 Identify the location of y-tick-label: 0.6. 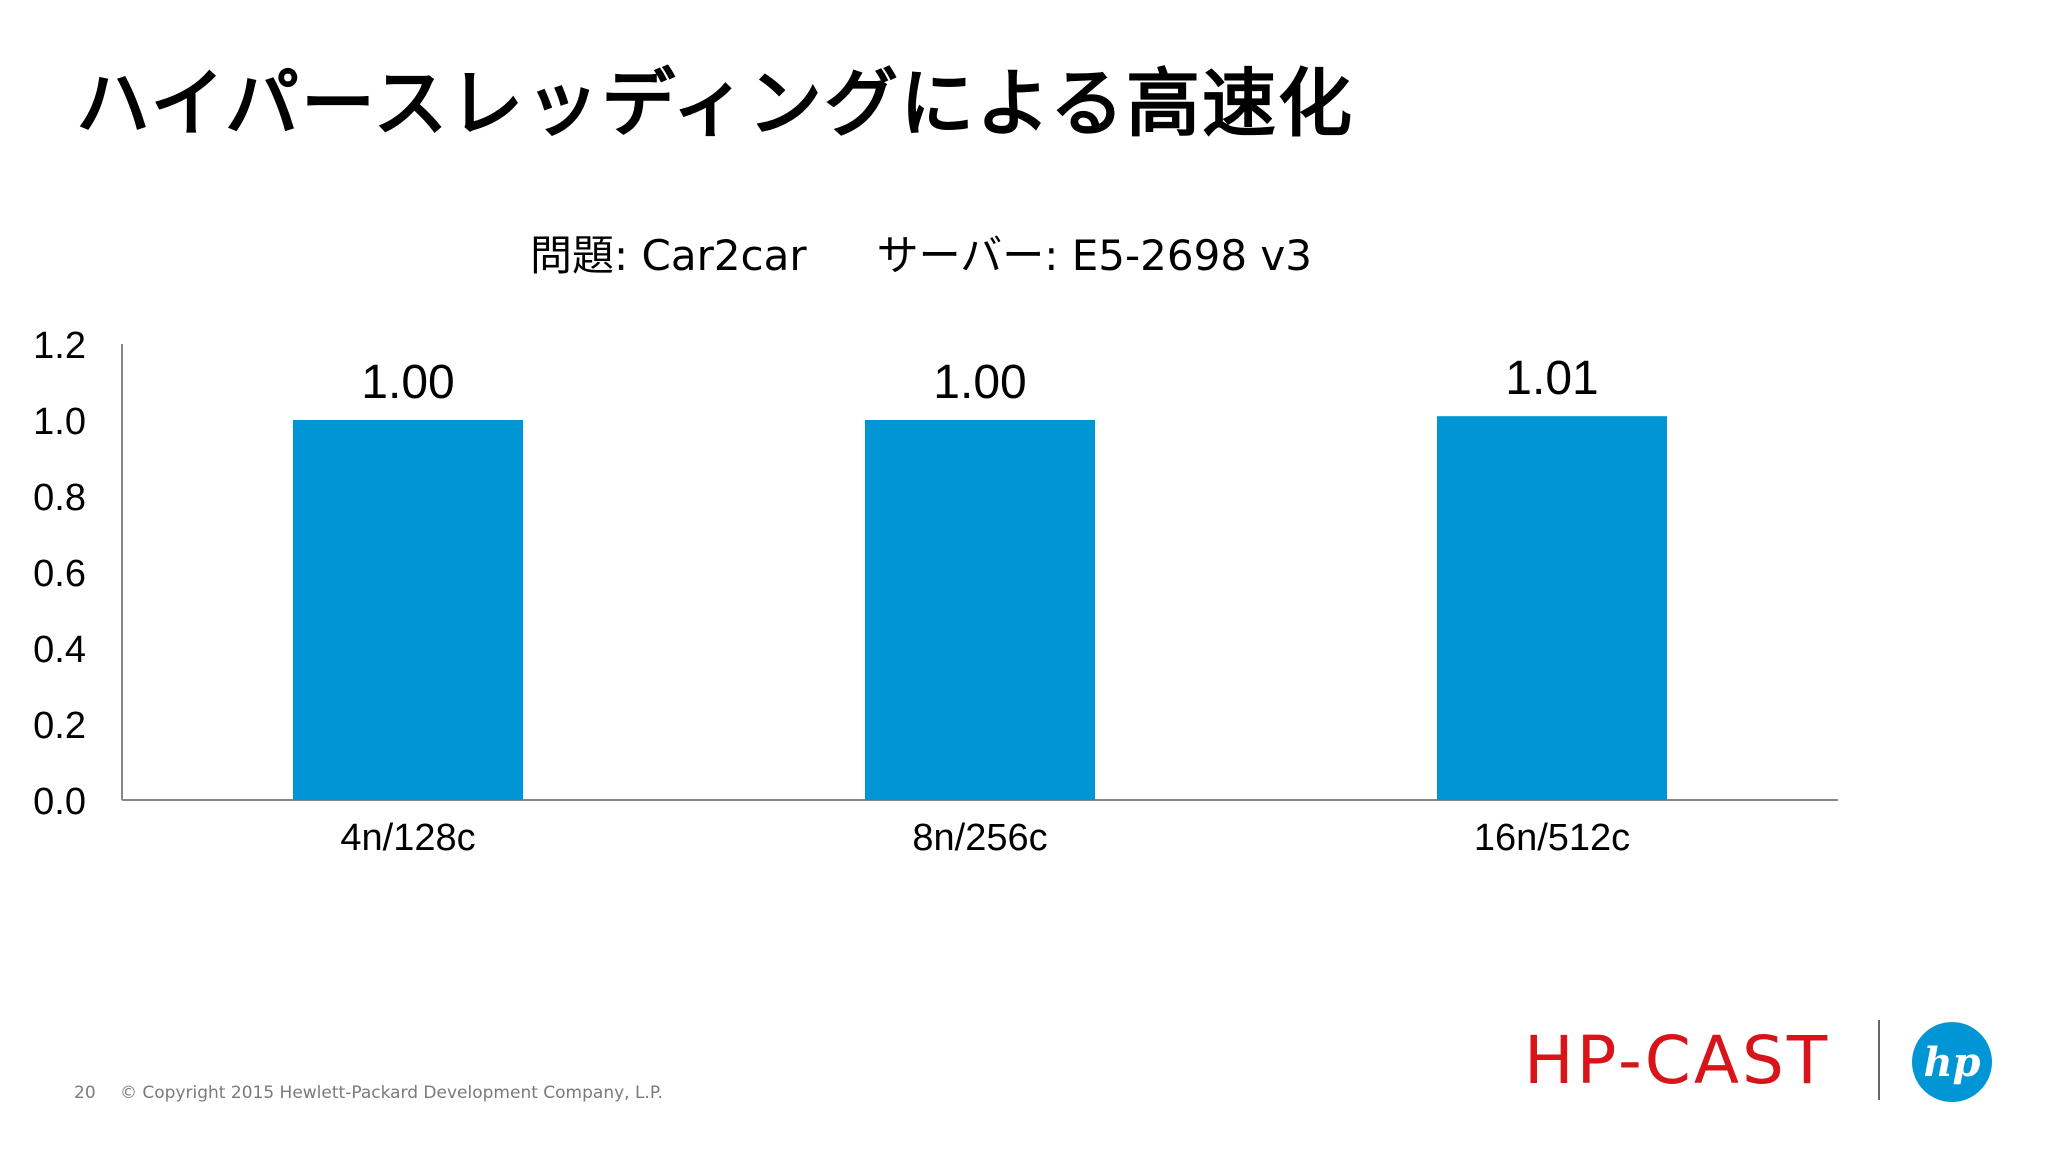
(59, 574).